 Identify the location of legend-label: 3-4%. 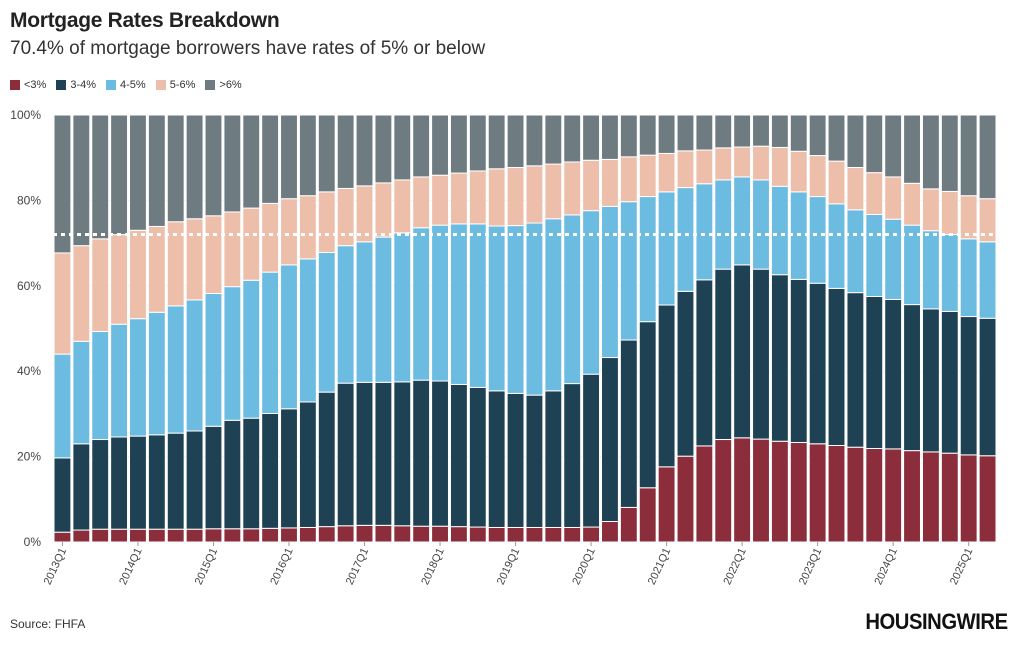
(83, 85).